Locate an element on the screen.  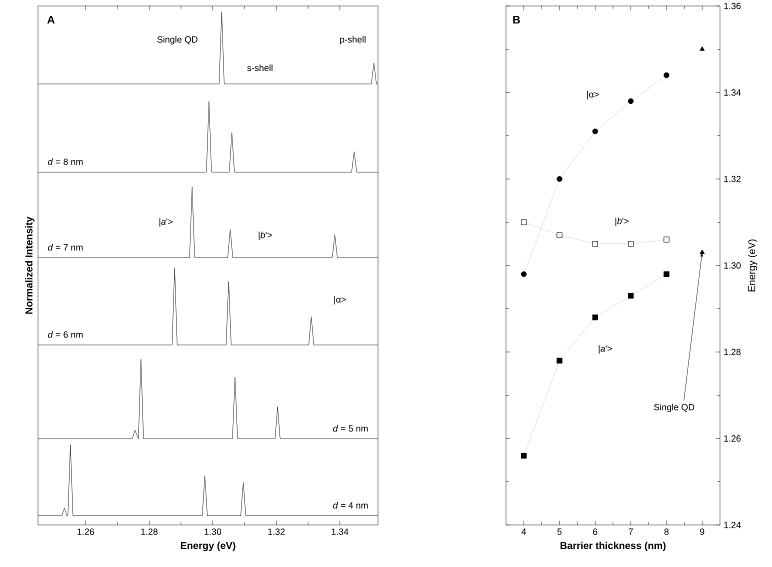
y-axis-title: Energy (eV) is located at coordinates (753, 265).